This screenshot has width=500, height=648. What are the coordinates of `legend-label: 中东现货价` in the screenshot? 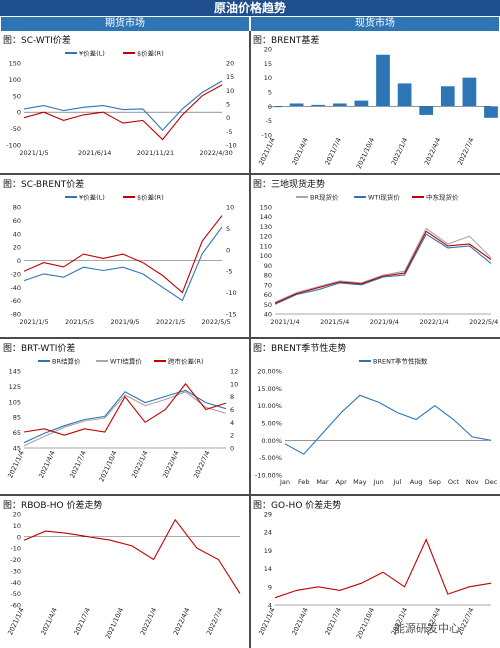 It's located at (442, 197).